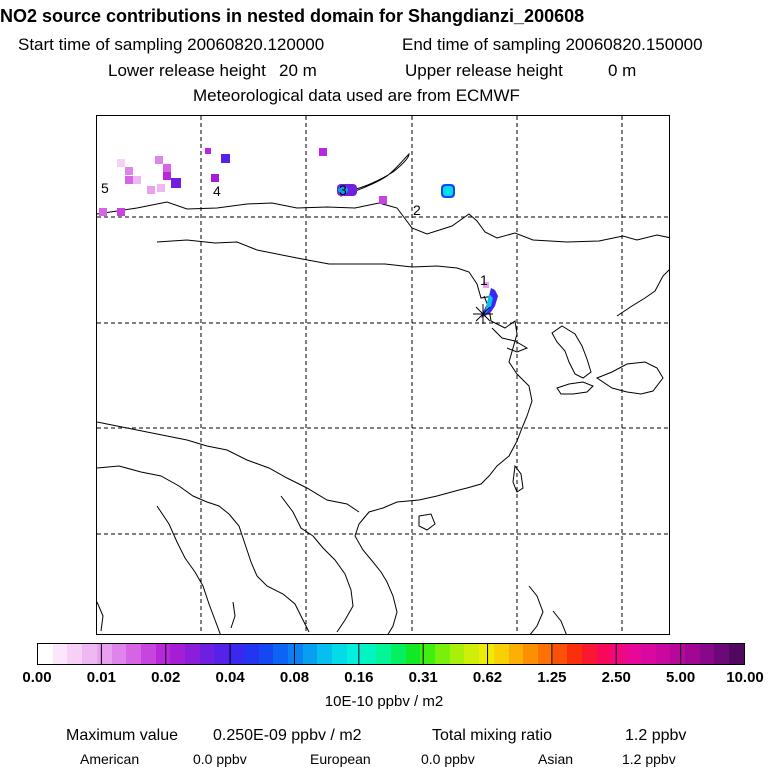 This screenshot has height=768, width=768. I want to click on european-value: 0.0 ppbv, so click(448, 759).